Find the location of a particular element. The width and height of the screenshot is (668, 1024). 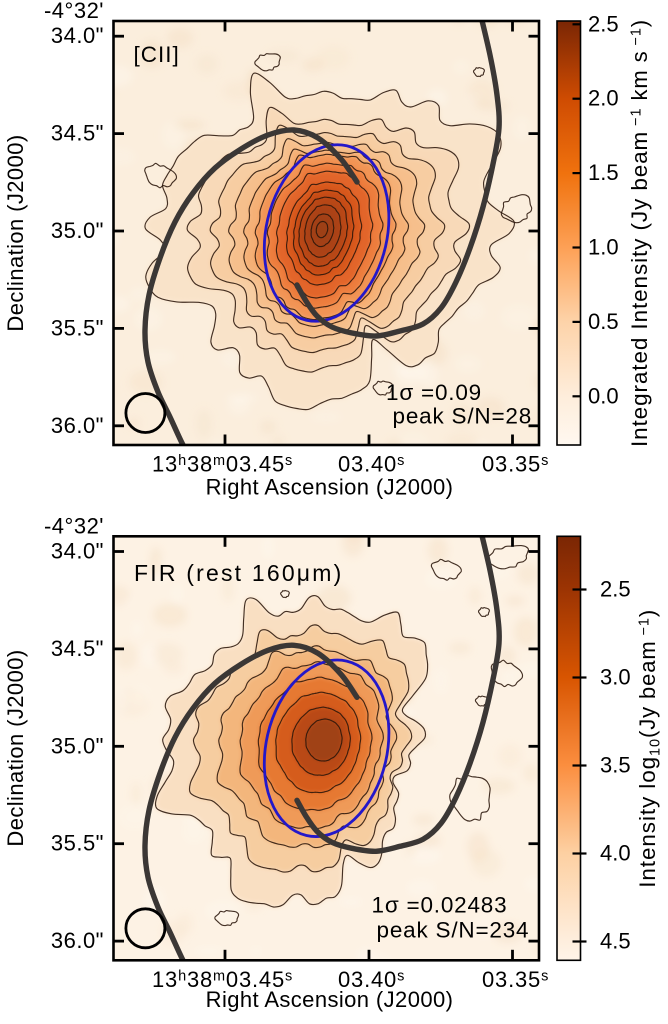

svg-text: peak S/N=234 is located at coordinates (453, 930).